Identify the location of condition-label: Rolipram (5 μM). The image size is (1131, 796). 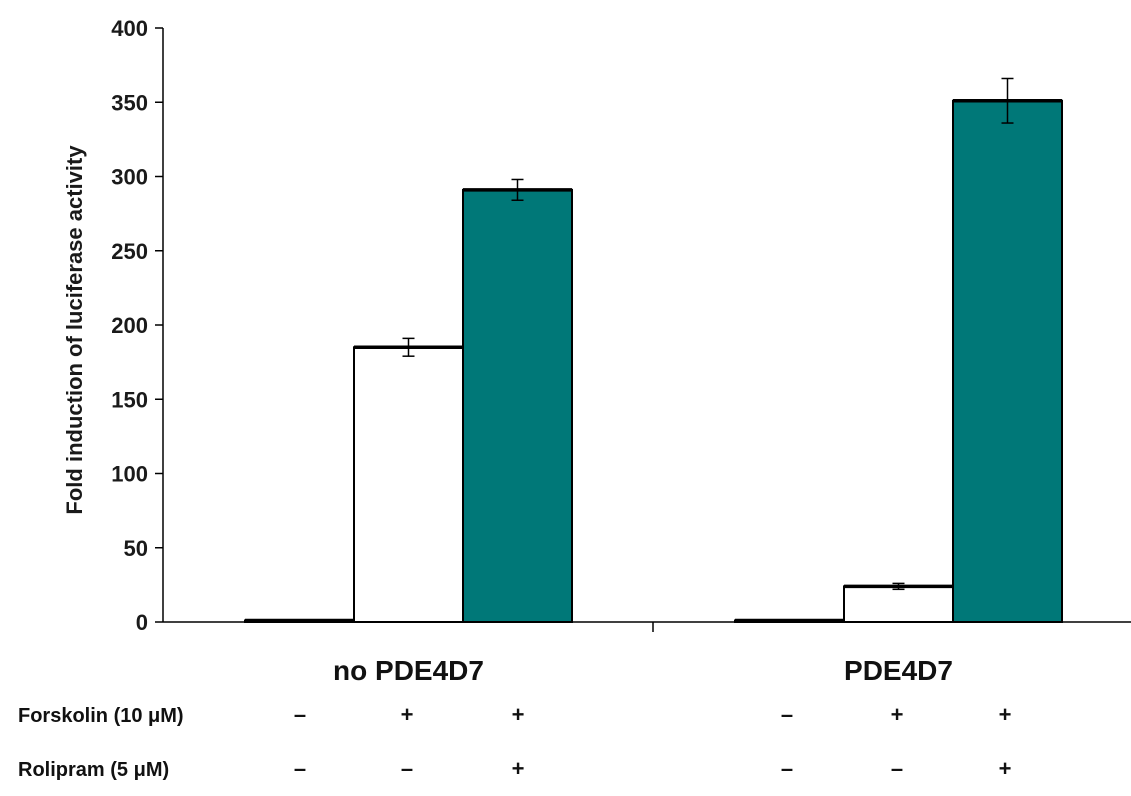
(93, 770).